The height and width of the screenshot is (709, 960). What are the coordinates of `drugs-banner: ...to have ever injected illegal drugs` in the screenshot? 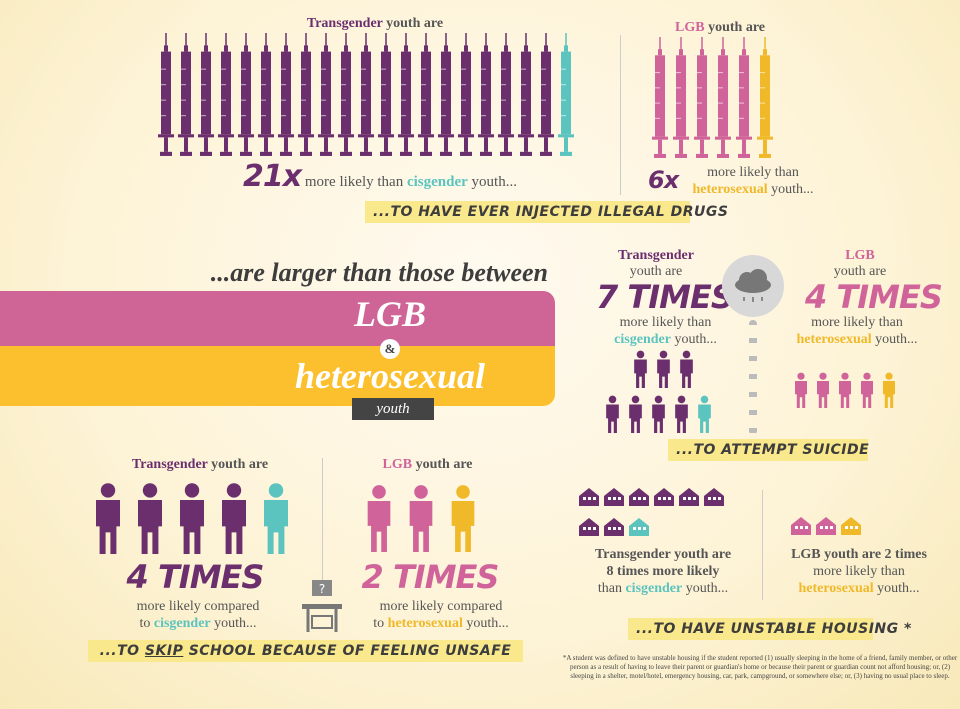 It's located at (546, 212).